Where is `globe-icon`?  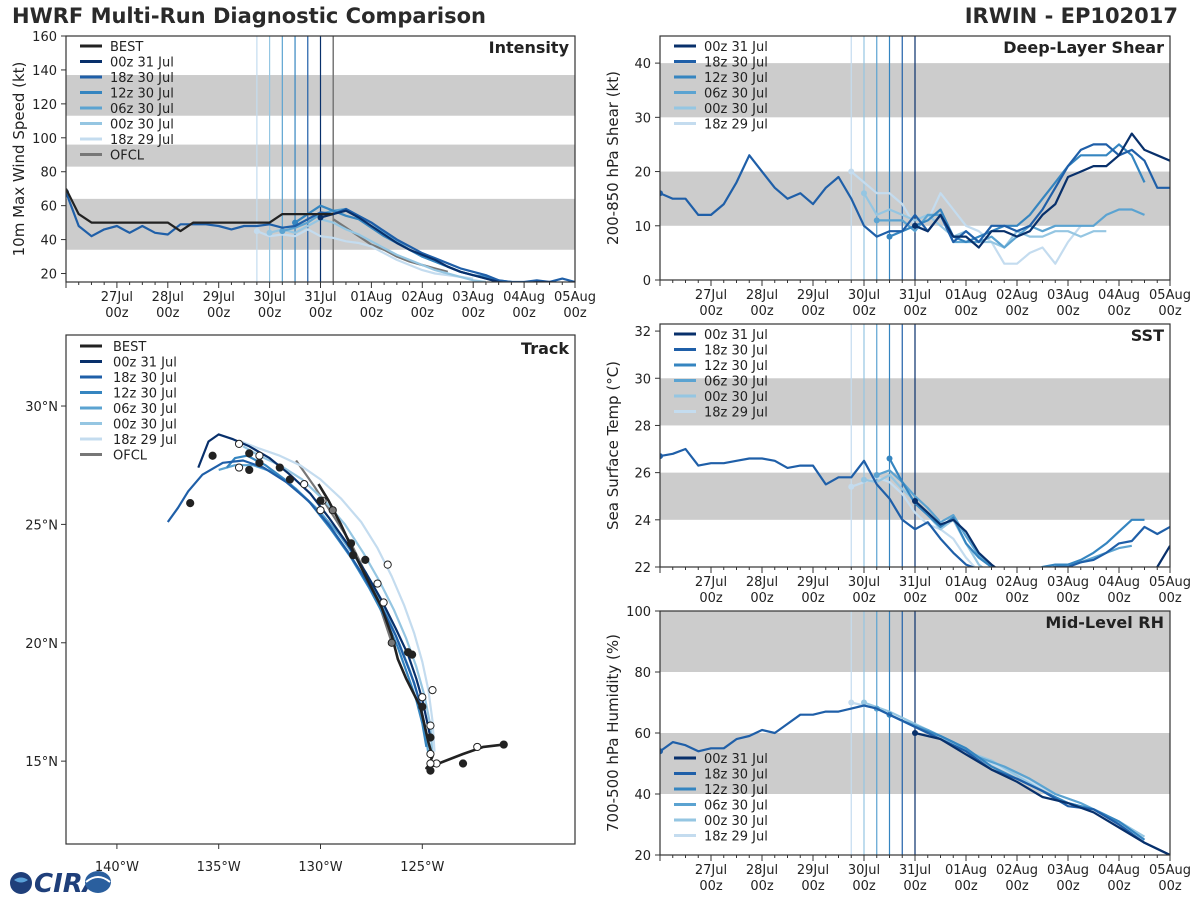
globe-icon is located at coordinates (21, 883).